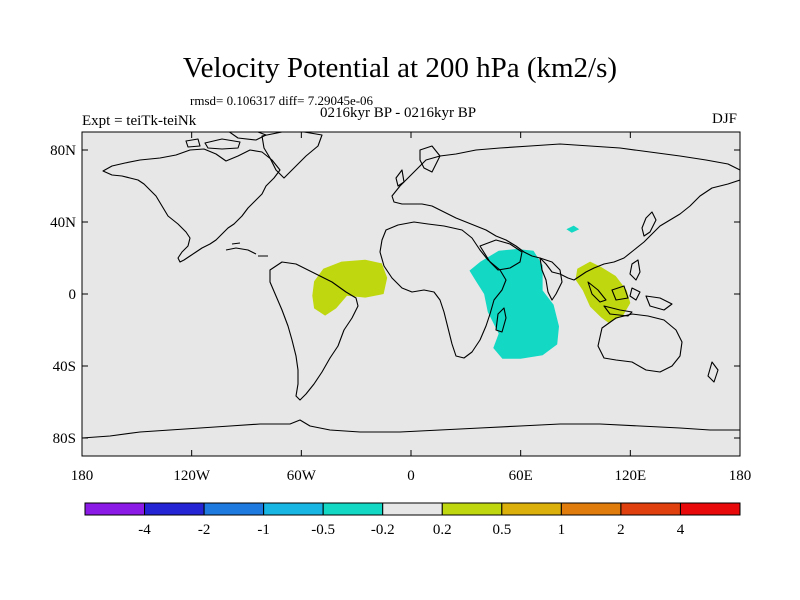 This screenshot has width=800, height=600. Describe the element at coordinates (302, 476) in the screenshot. I see `x-tick-label: 60W` at that location.